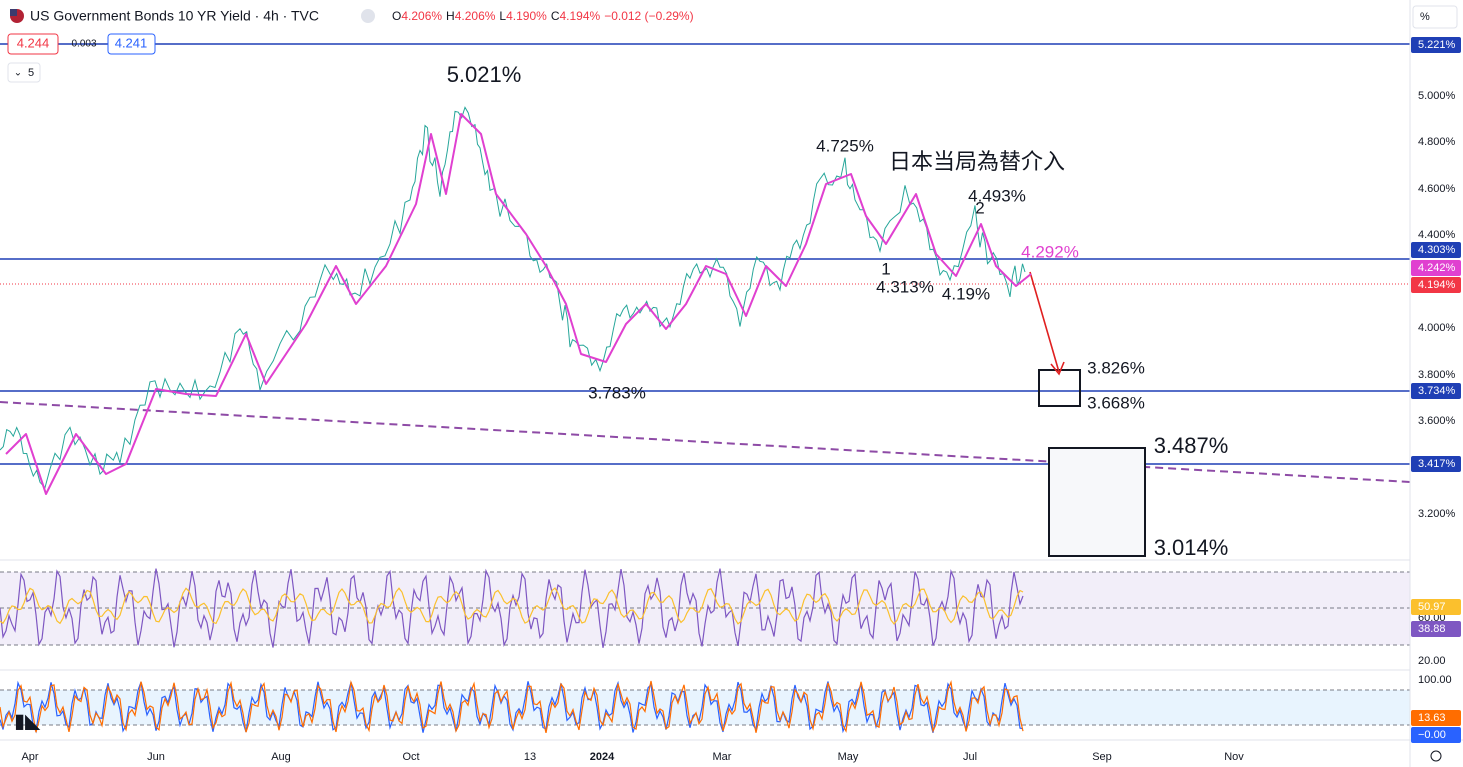 This screenshot has height=767, width=1463. Describe the element at coordinates (966, 293) in the screenshot. I see `annotation: 4.19%` at that location.